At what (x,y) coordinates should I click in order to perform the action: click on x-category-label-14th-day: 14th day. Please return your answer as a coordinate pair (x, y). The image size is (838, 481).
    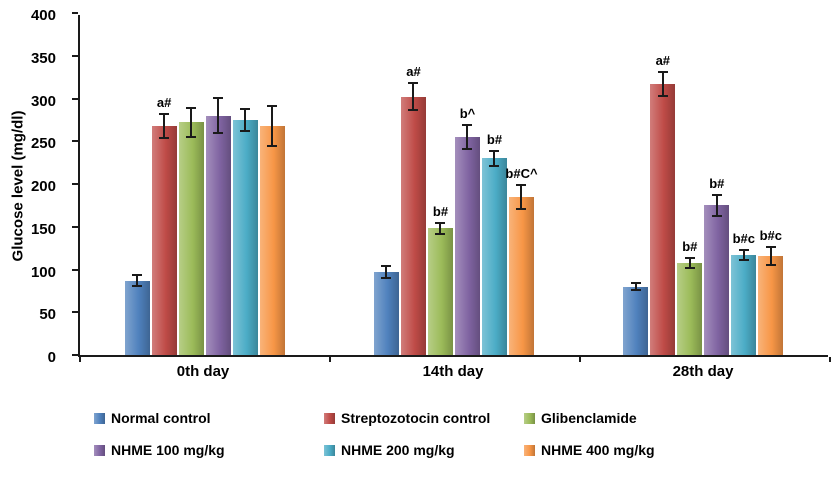
    Looking at the image, I should click on (453, 371).